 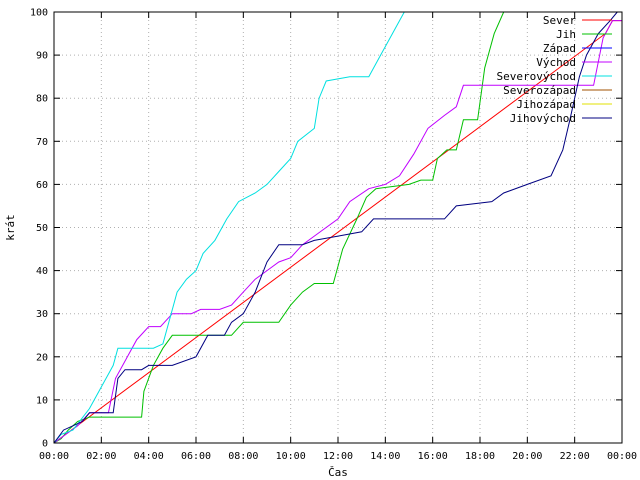 What do you see at coordinates (42, 99) in the screenshot?
I see `y-tick-label: 80` at bounding box center [42, 99].